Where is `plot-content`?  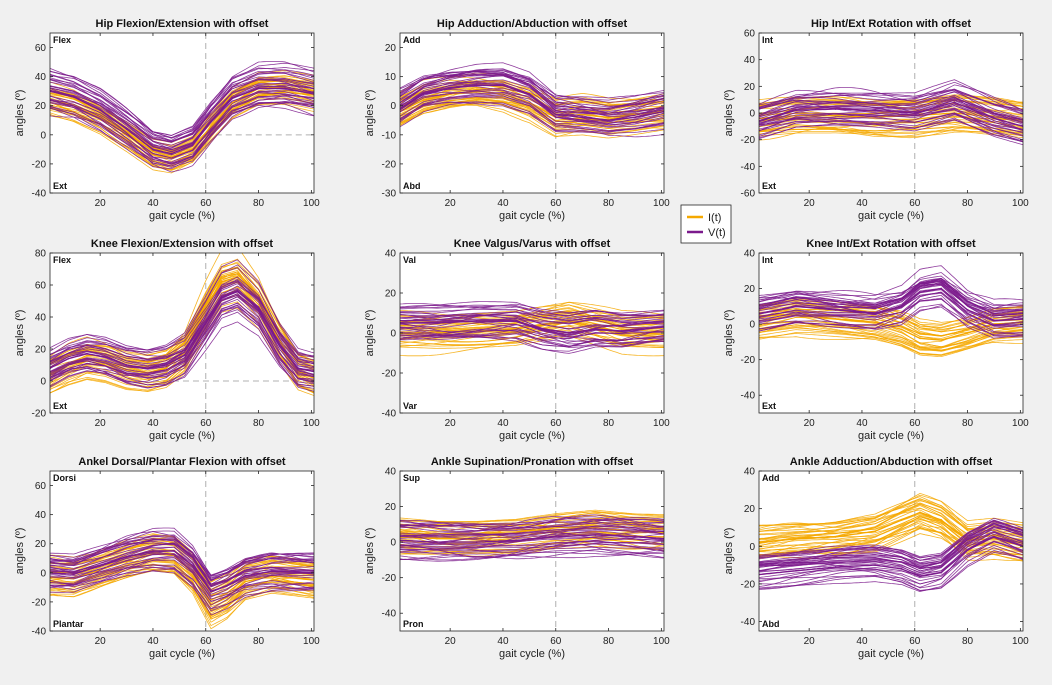 plot-content is located at coordinates (532, 113).